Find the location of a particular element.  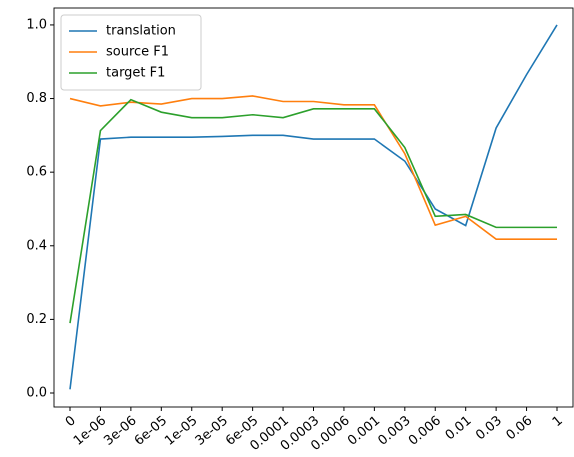

y-tick-label: 0.8 is located at coordinates (36, 98).